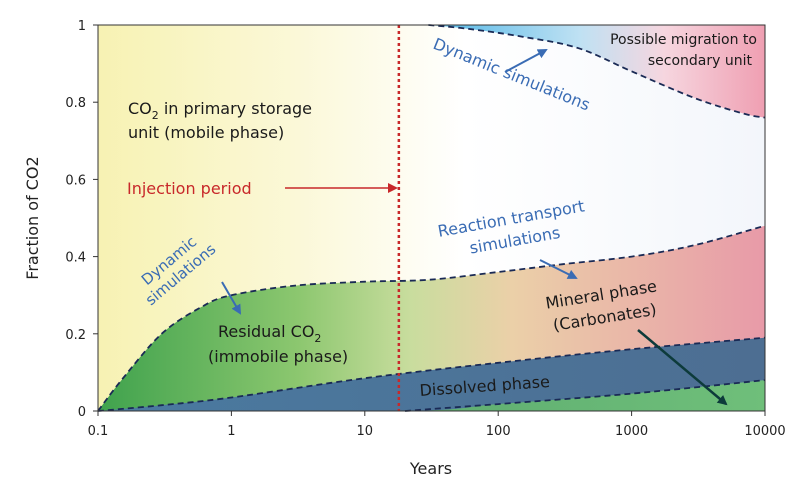 This screenshot has height=499, width=800. What do you see at coordinates (437, 425) in the screenshot?
I see `x-axis-ticks: 0.1 1 10 100 1000 10000` at bounding box center [437, 425].